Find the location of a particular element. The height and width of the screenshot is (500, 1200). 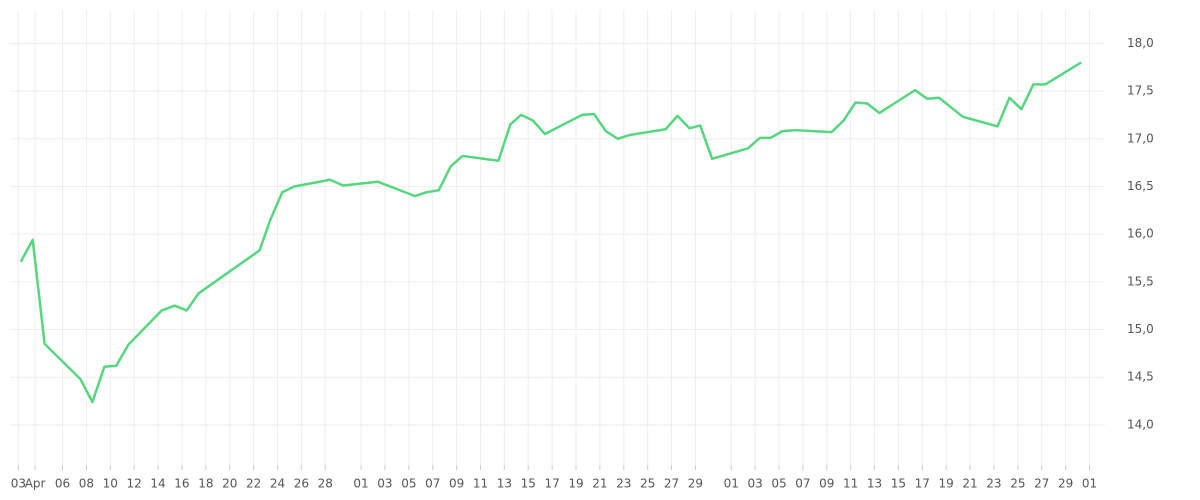

y-tick-label: 16,5 is located at coordinates (1140, 186).